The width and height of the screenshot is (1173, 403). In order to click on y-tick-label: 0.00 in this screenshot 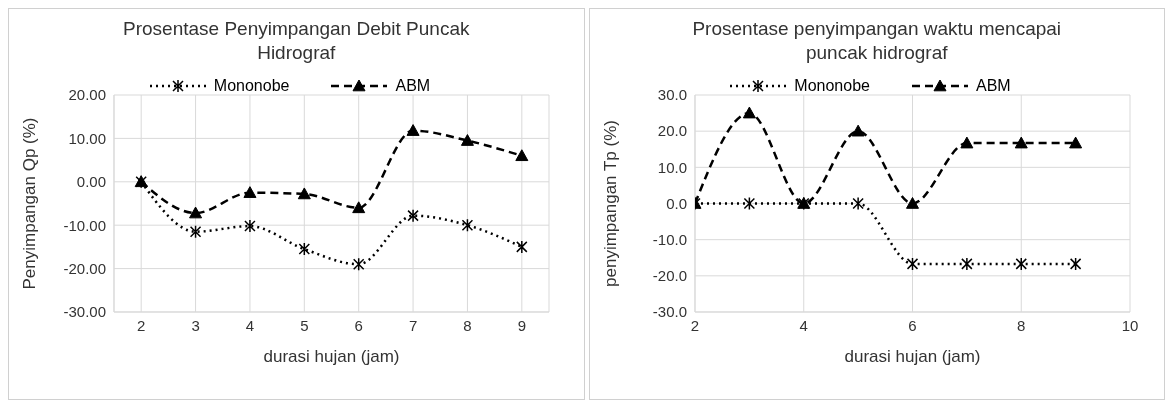, I will do `click(91, 182)`.